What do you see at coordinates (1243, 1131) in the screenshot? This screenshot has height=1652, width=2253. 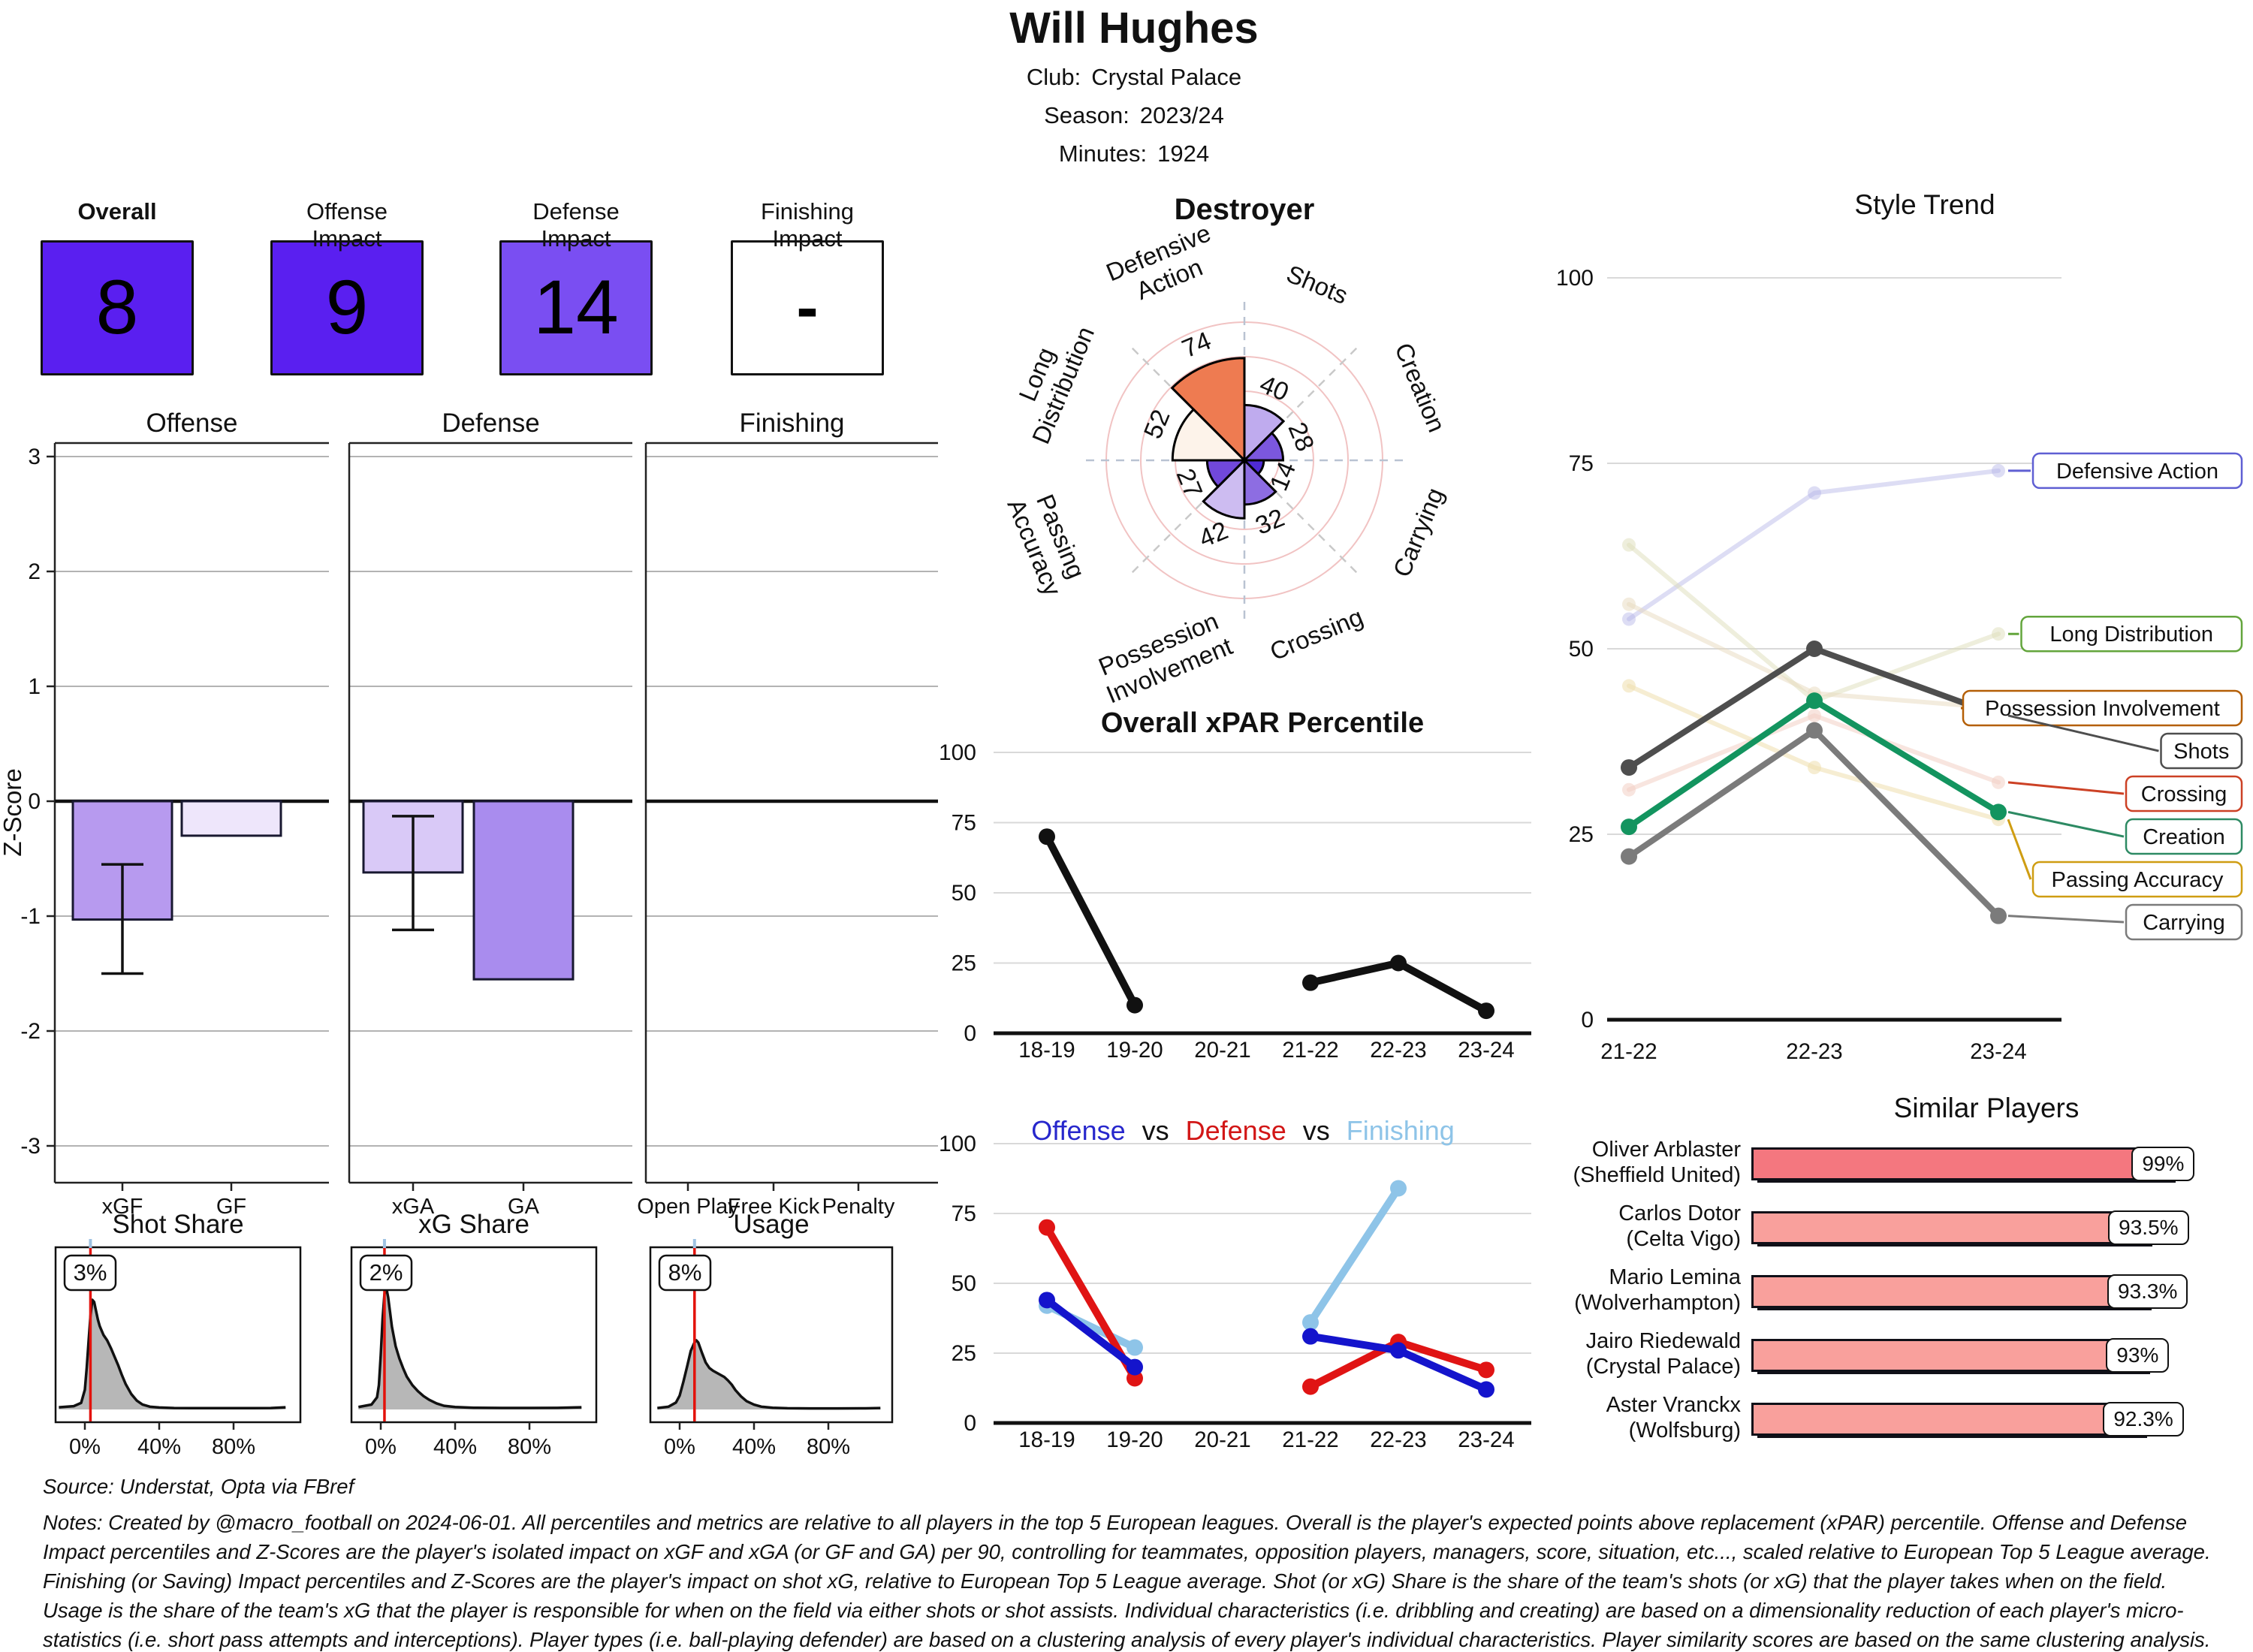 I see `offense-defense-finishing-title: Offense vs Defense vs Finishing` at bounding box center [1243, 1131].